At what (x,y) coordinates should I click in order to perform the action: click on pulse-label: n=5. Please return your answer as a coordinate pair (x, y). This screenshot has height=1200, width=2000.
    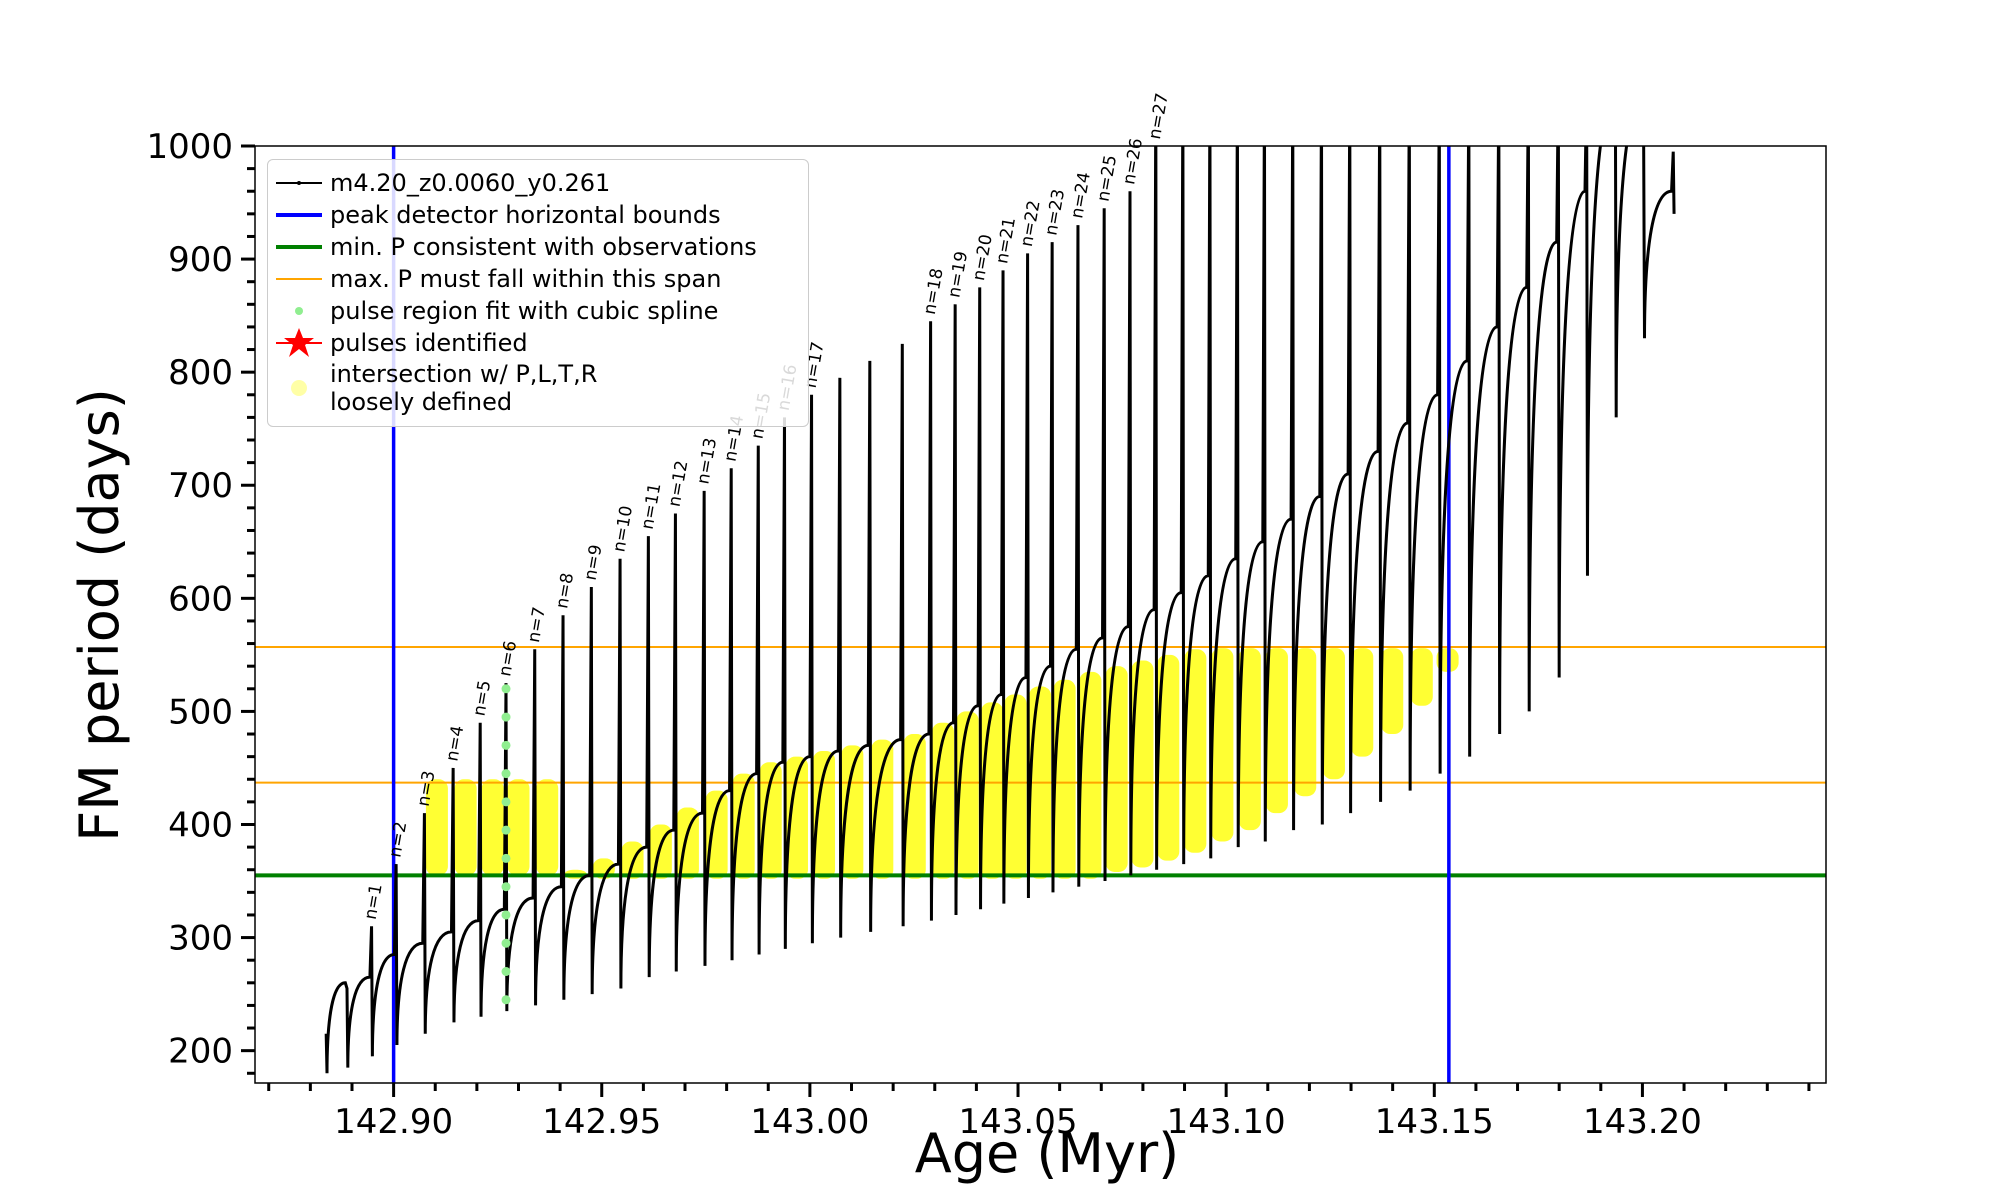
    Looking at the image, I should click on (482, 698).